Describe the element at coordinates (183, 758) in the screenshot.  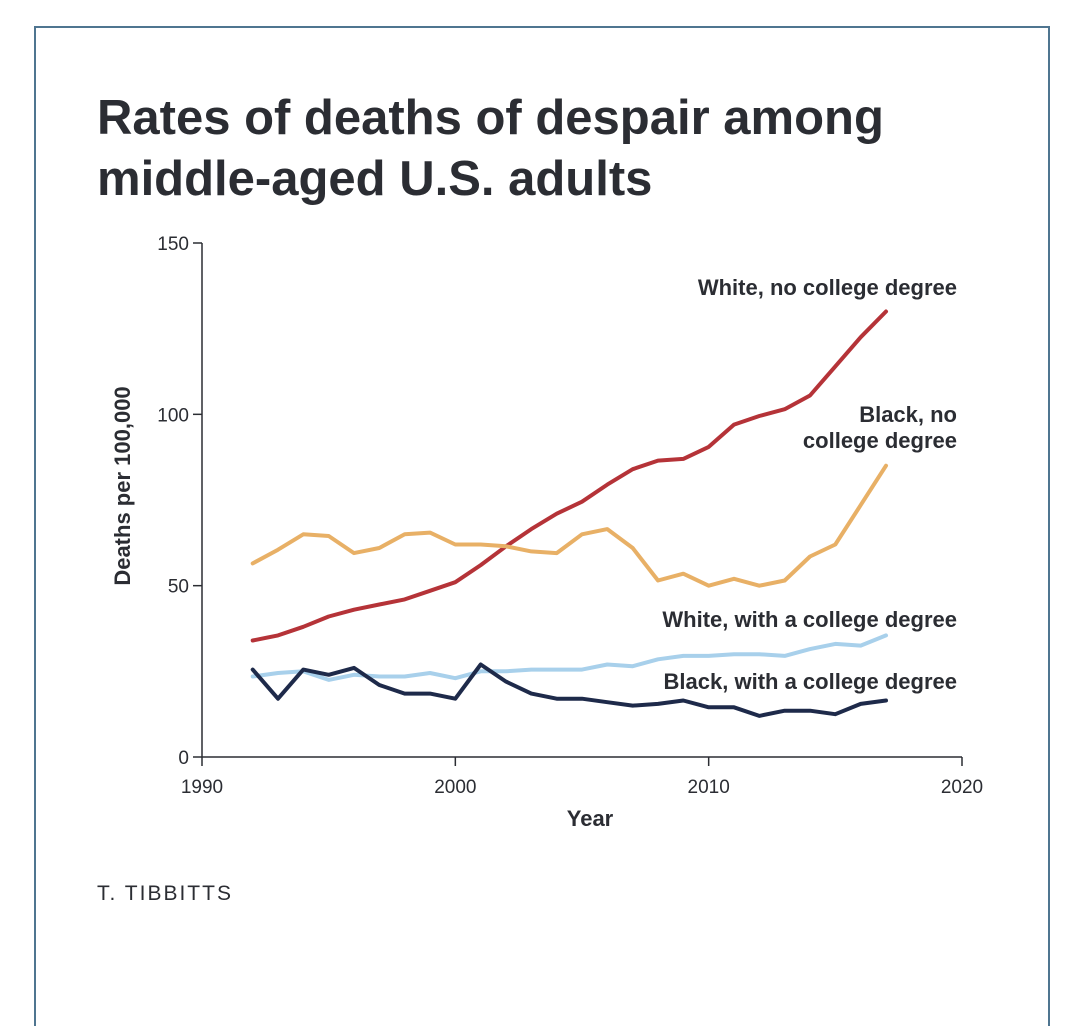
I see `y-tick-label: 0` at that location.